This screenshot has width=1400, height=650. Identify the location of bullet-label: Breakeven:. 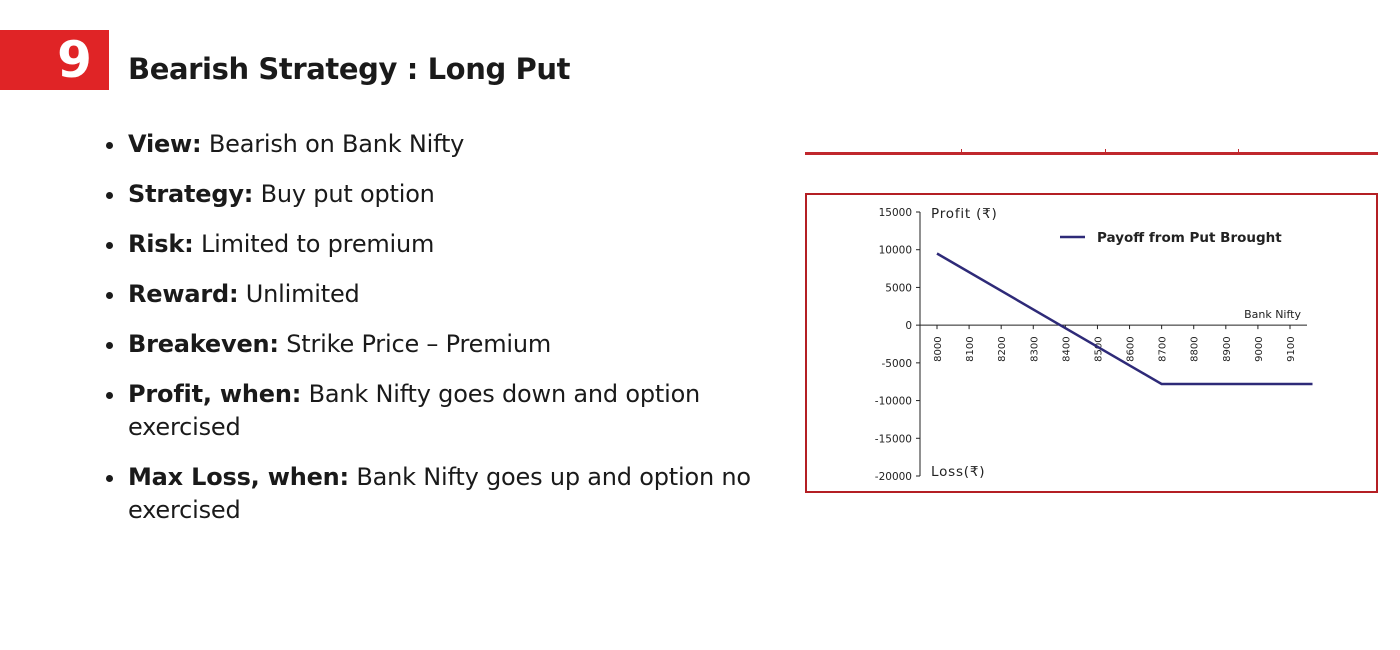
(203, 344).